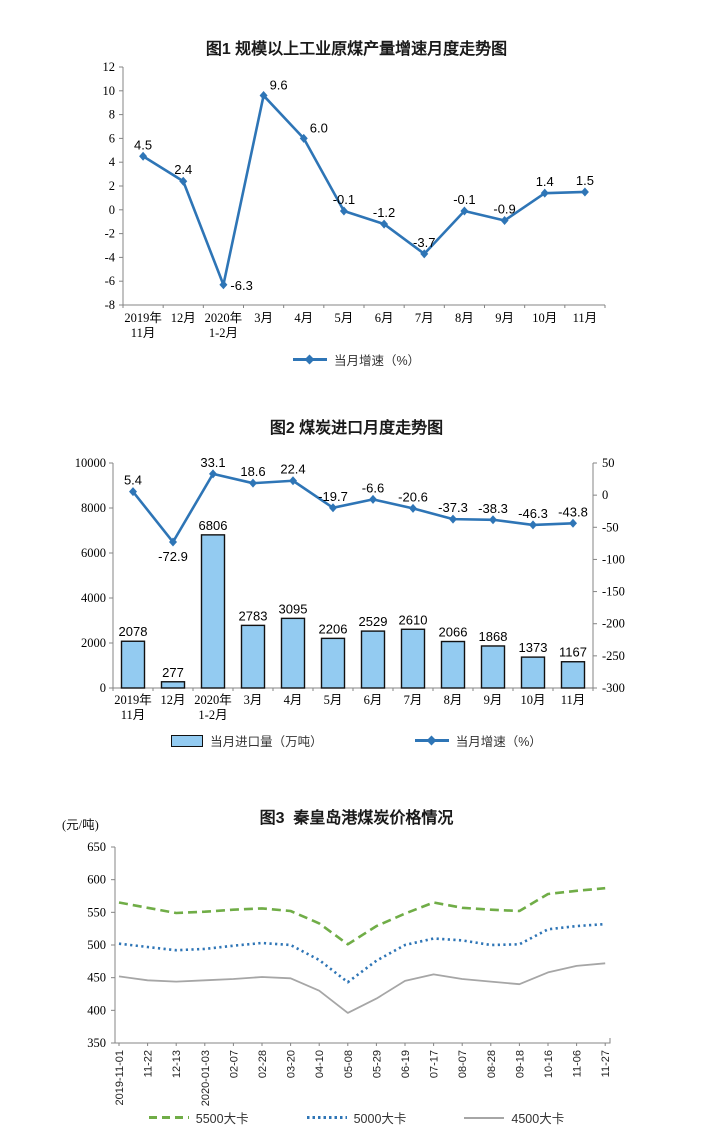  I want to click on chart3-price-line-4500大卡, so click(362, 988).